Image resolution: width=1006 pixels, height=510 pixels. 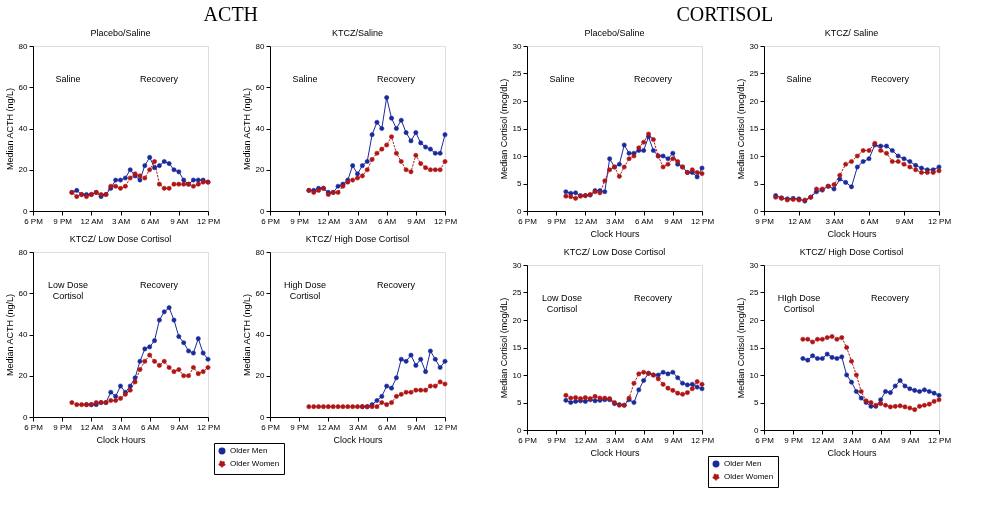 I want to click on annotation: HIgh Dose Cortisol, so click(x=799, y=303).